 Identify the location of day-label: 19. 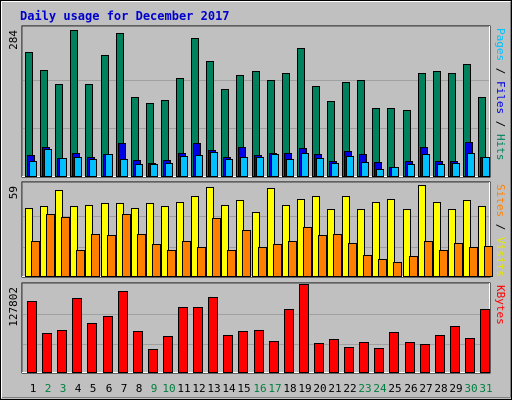
(304, 388).